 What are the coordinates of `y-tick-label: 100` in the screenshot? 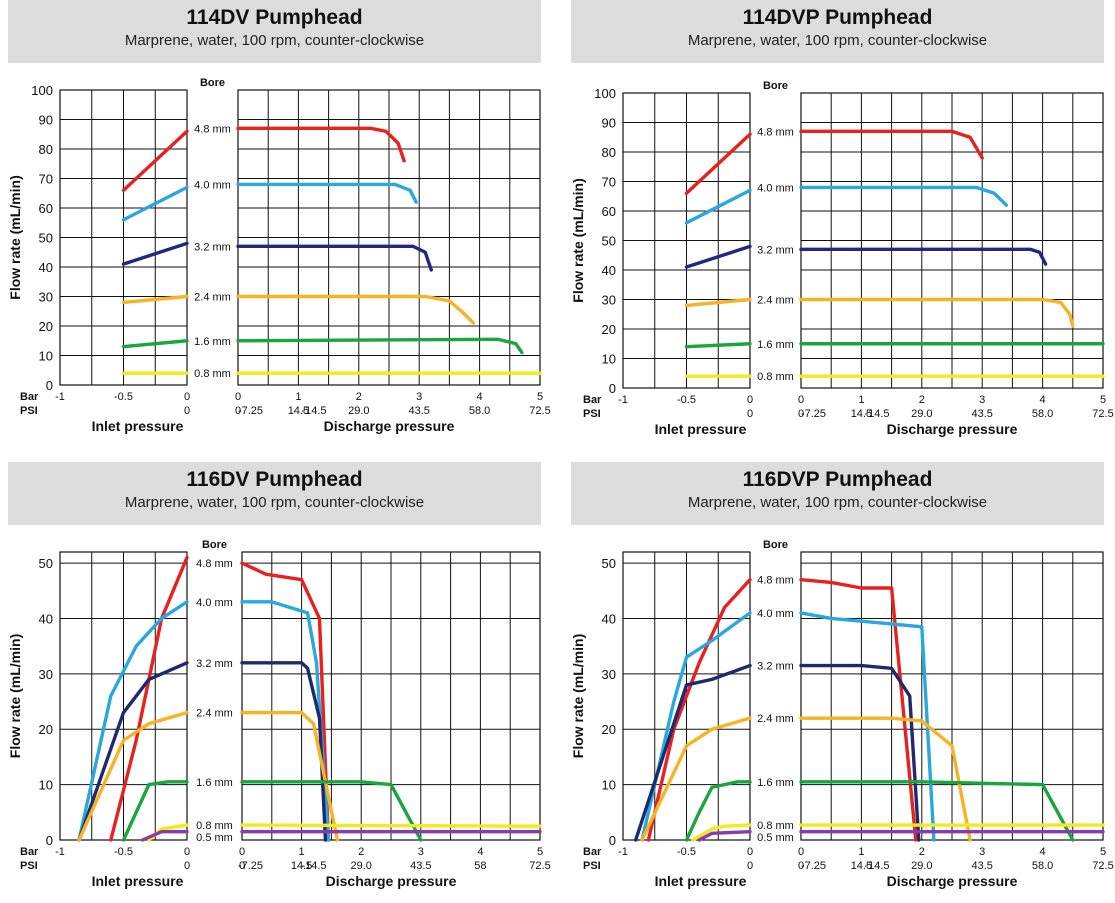 It's located at (42, 90).